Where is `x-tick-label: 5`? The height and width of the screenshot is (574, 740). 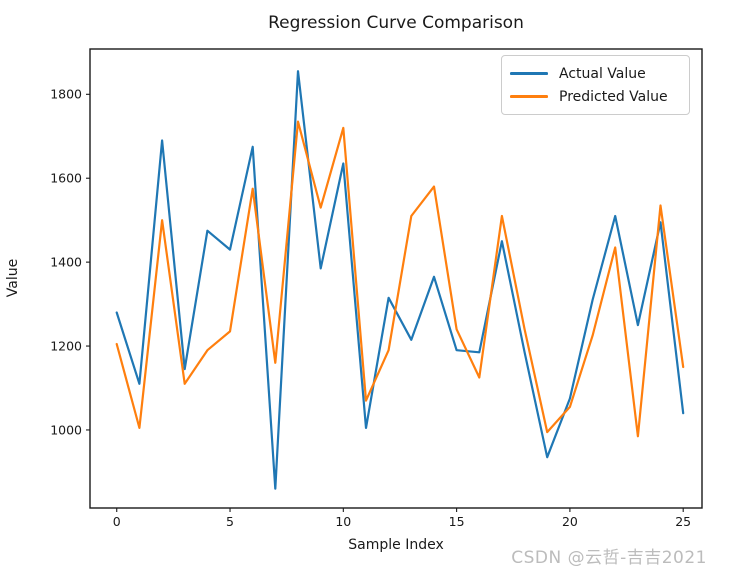
x-tick-label: 5 is located at coordinates (230, 521).